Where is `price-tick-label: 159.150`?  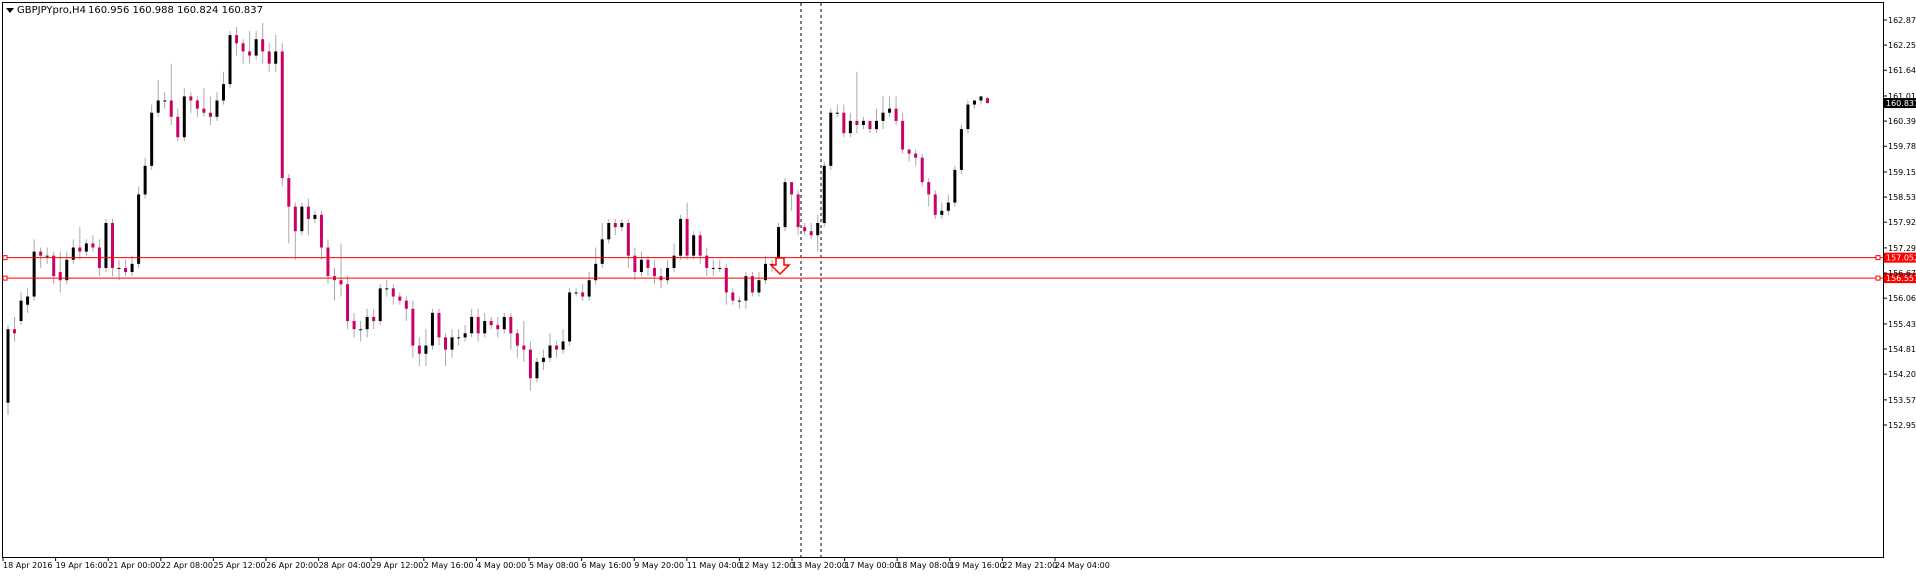 price-tick-label: 159.150 is located at coordinates (1902, 172).